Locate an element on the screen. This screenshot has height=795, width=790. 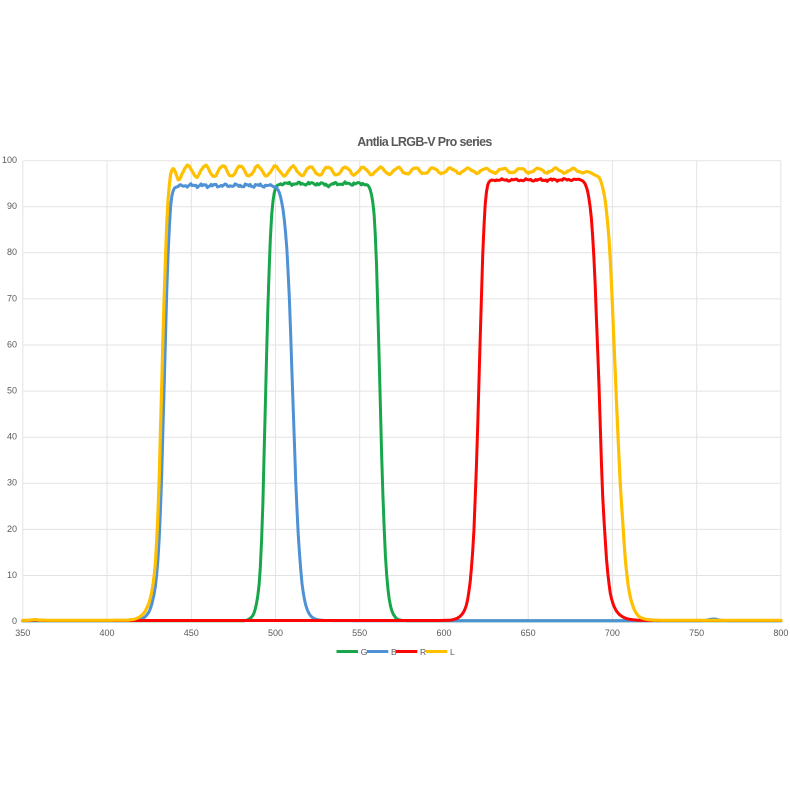
svg-text: 90 is located at coordinates (12, 206).